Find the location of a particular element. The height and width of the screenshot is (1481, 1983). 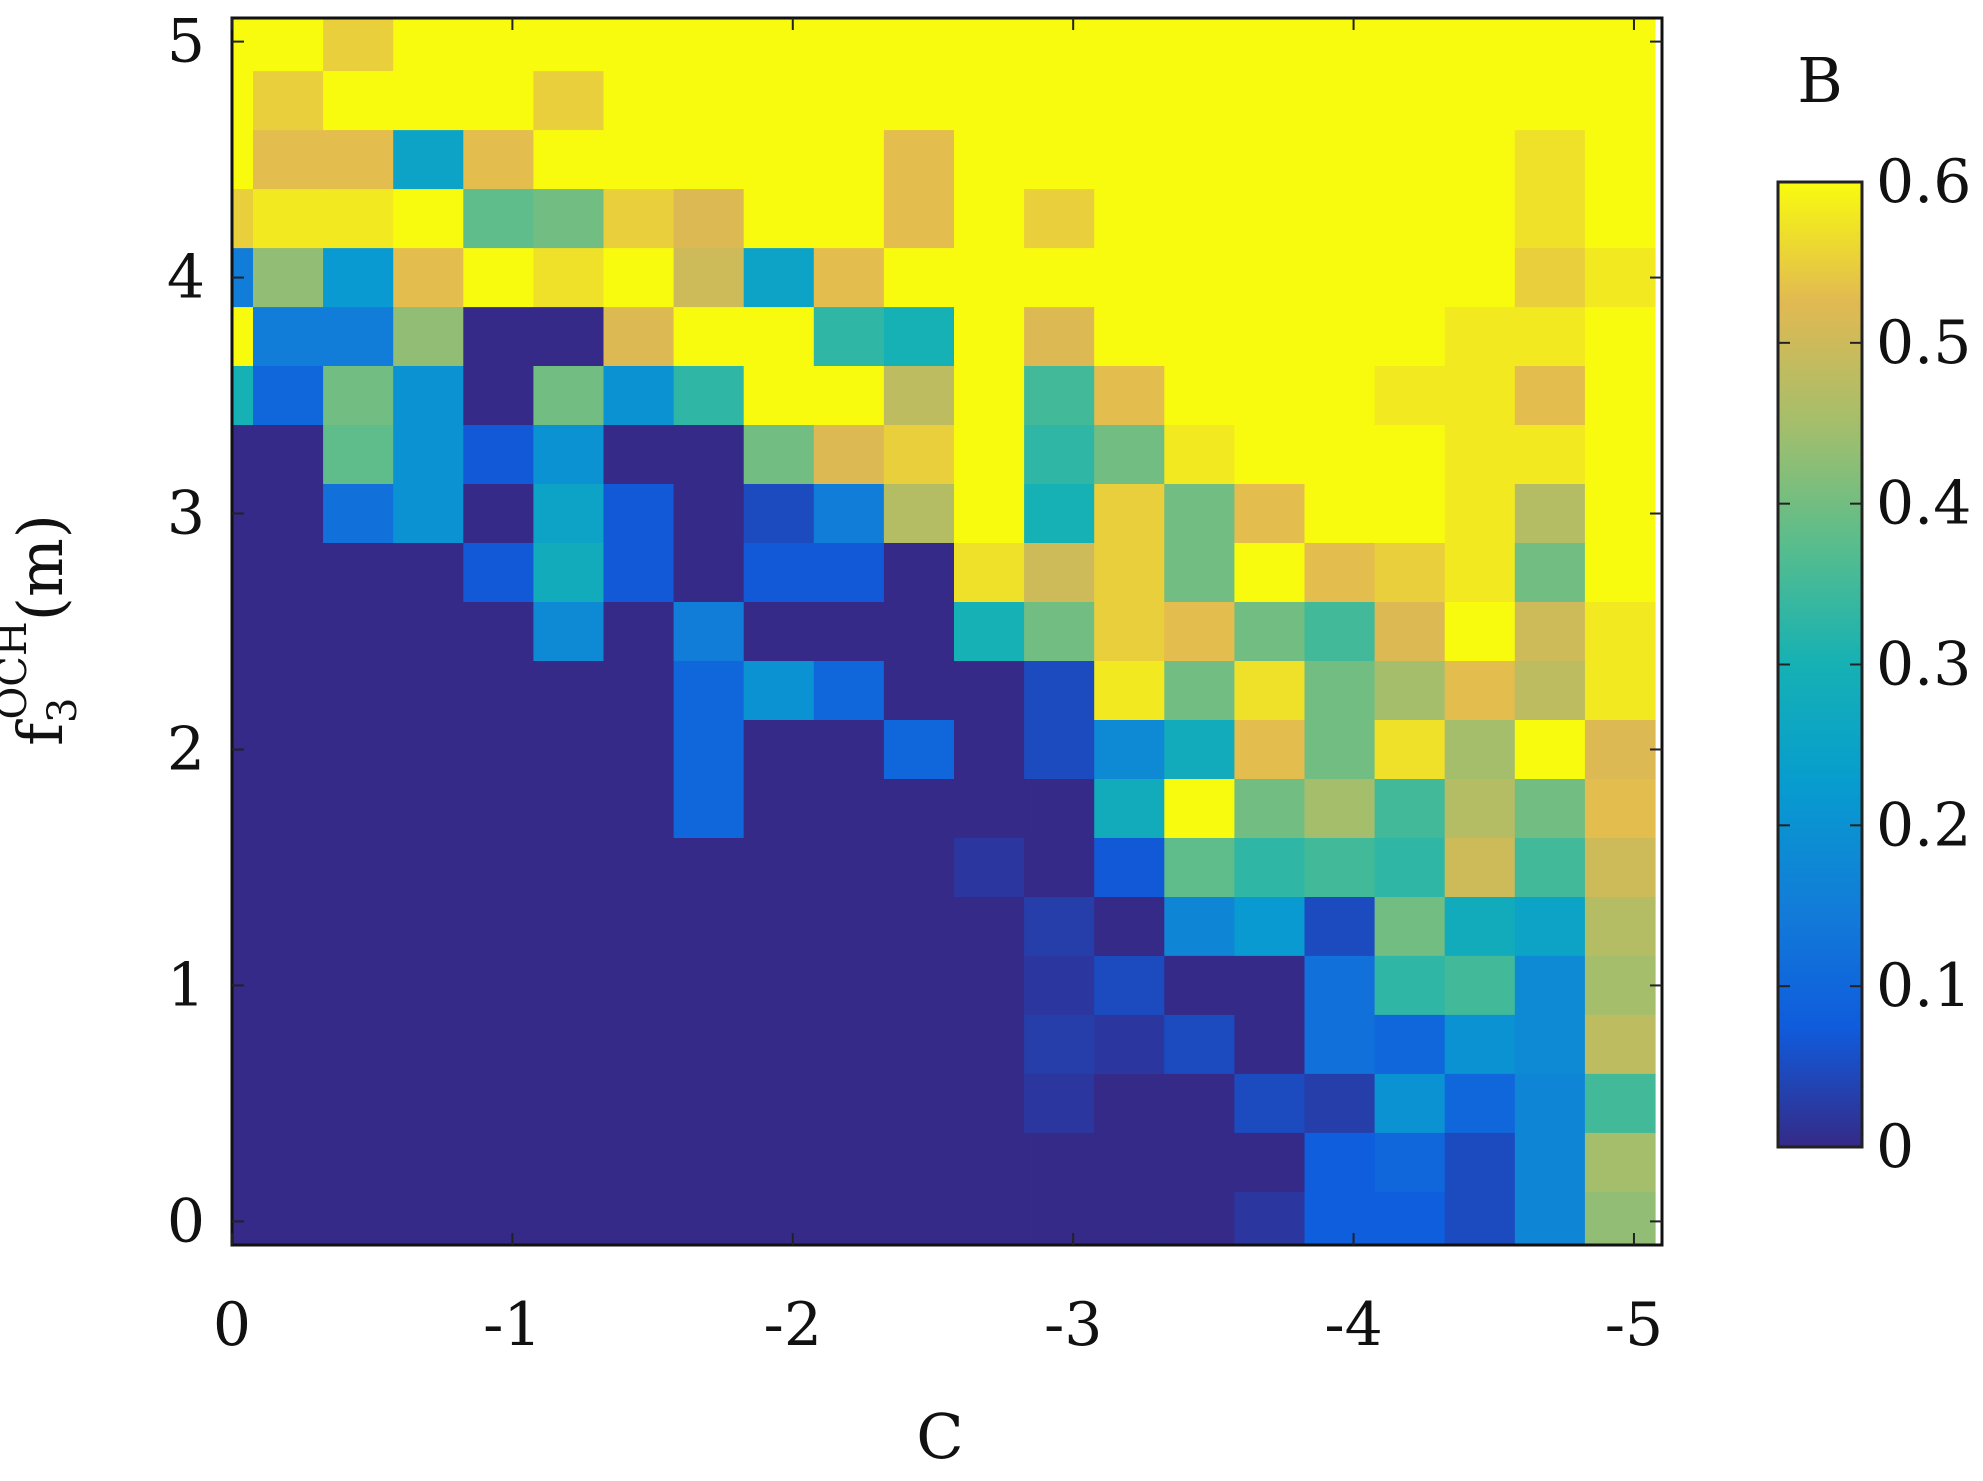

y-tick-label: 5 is located at coordinates (186, 42).